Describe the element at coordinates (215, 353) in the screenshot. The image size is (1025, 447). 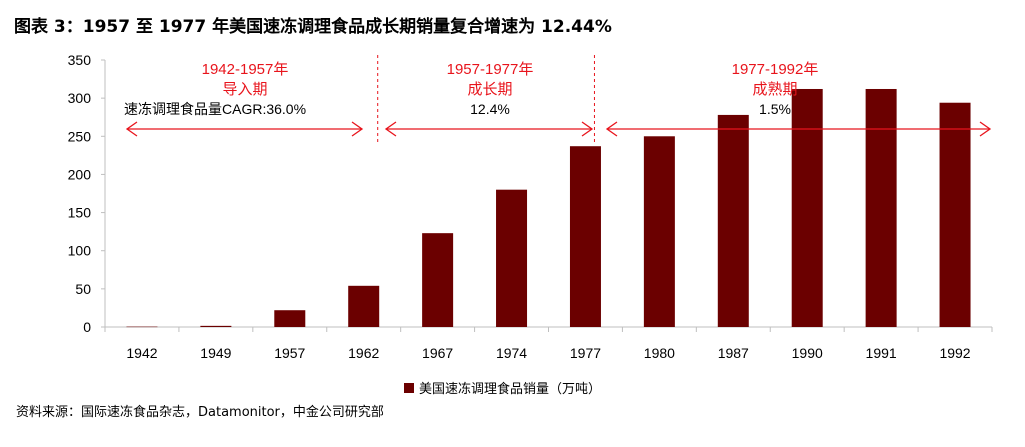
I see `x-tick-label: 1949` at that location.